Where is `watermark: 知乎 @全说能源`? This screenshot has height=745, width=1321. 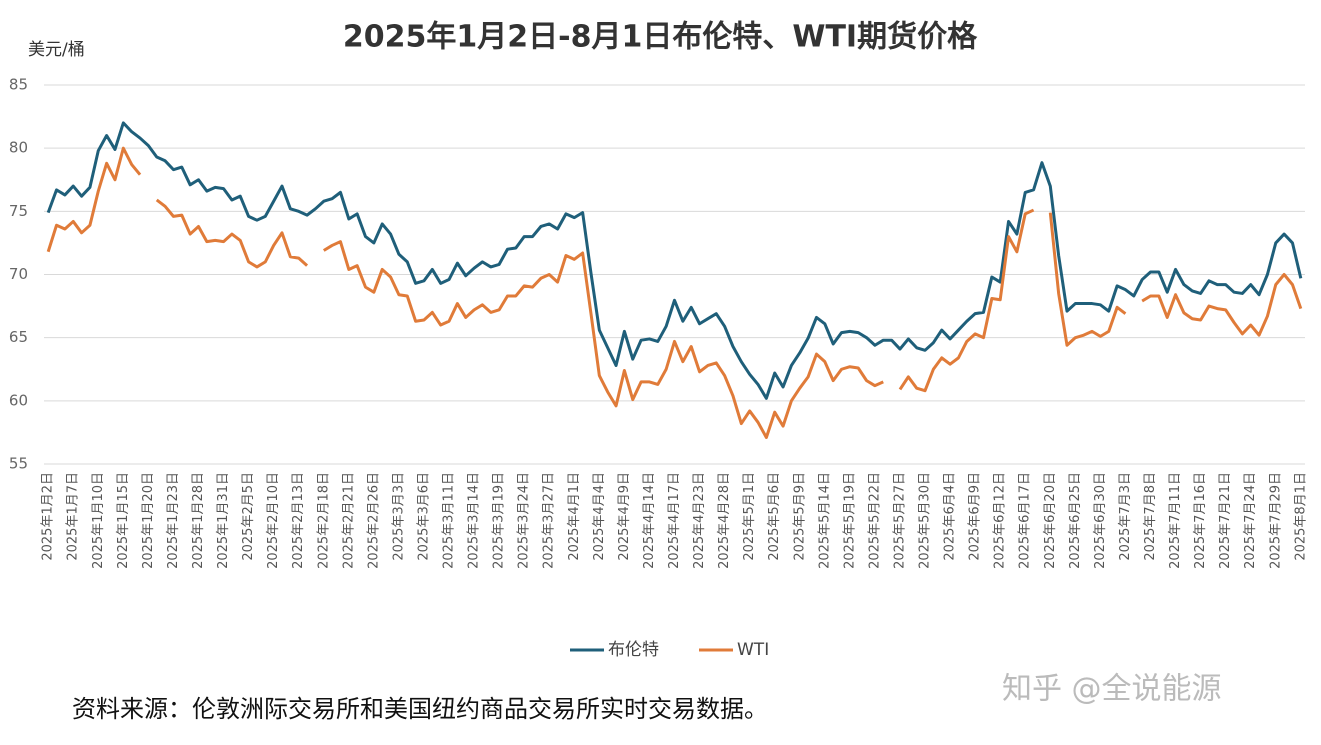
watermark: 知乎 @全说能源 is located at coordinates (1112, 689).